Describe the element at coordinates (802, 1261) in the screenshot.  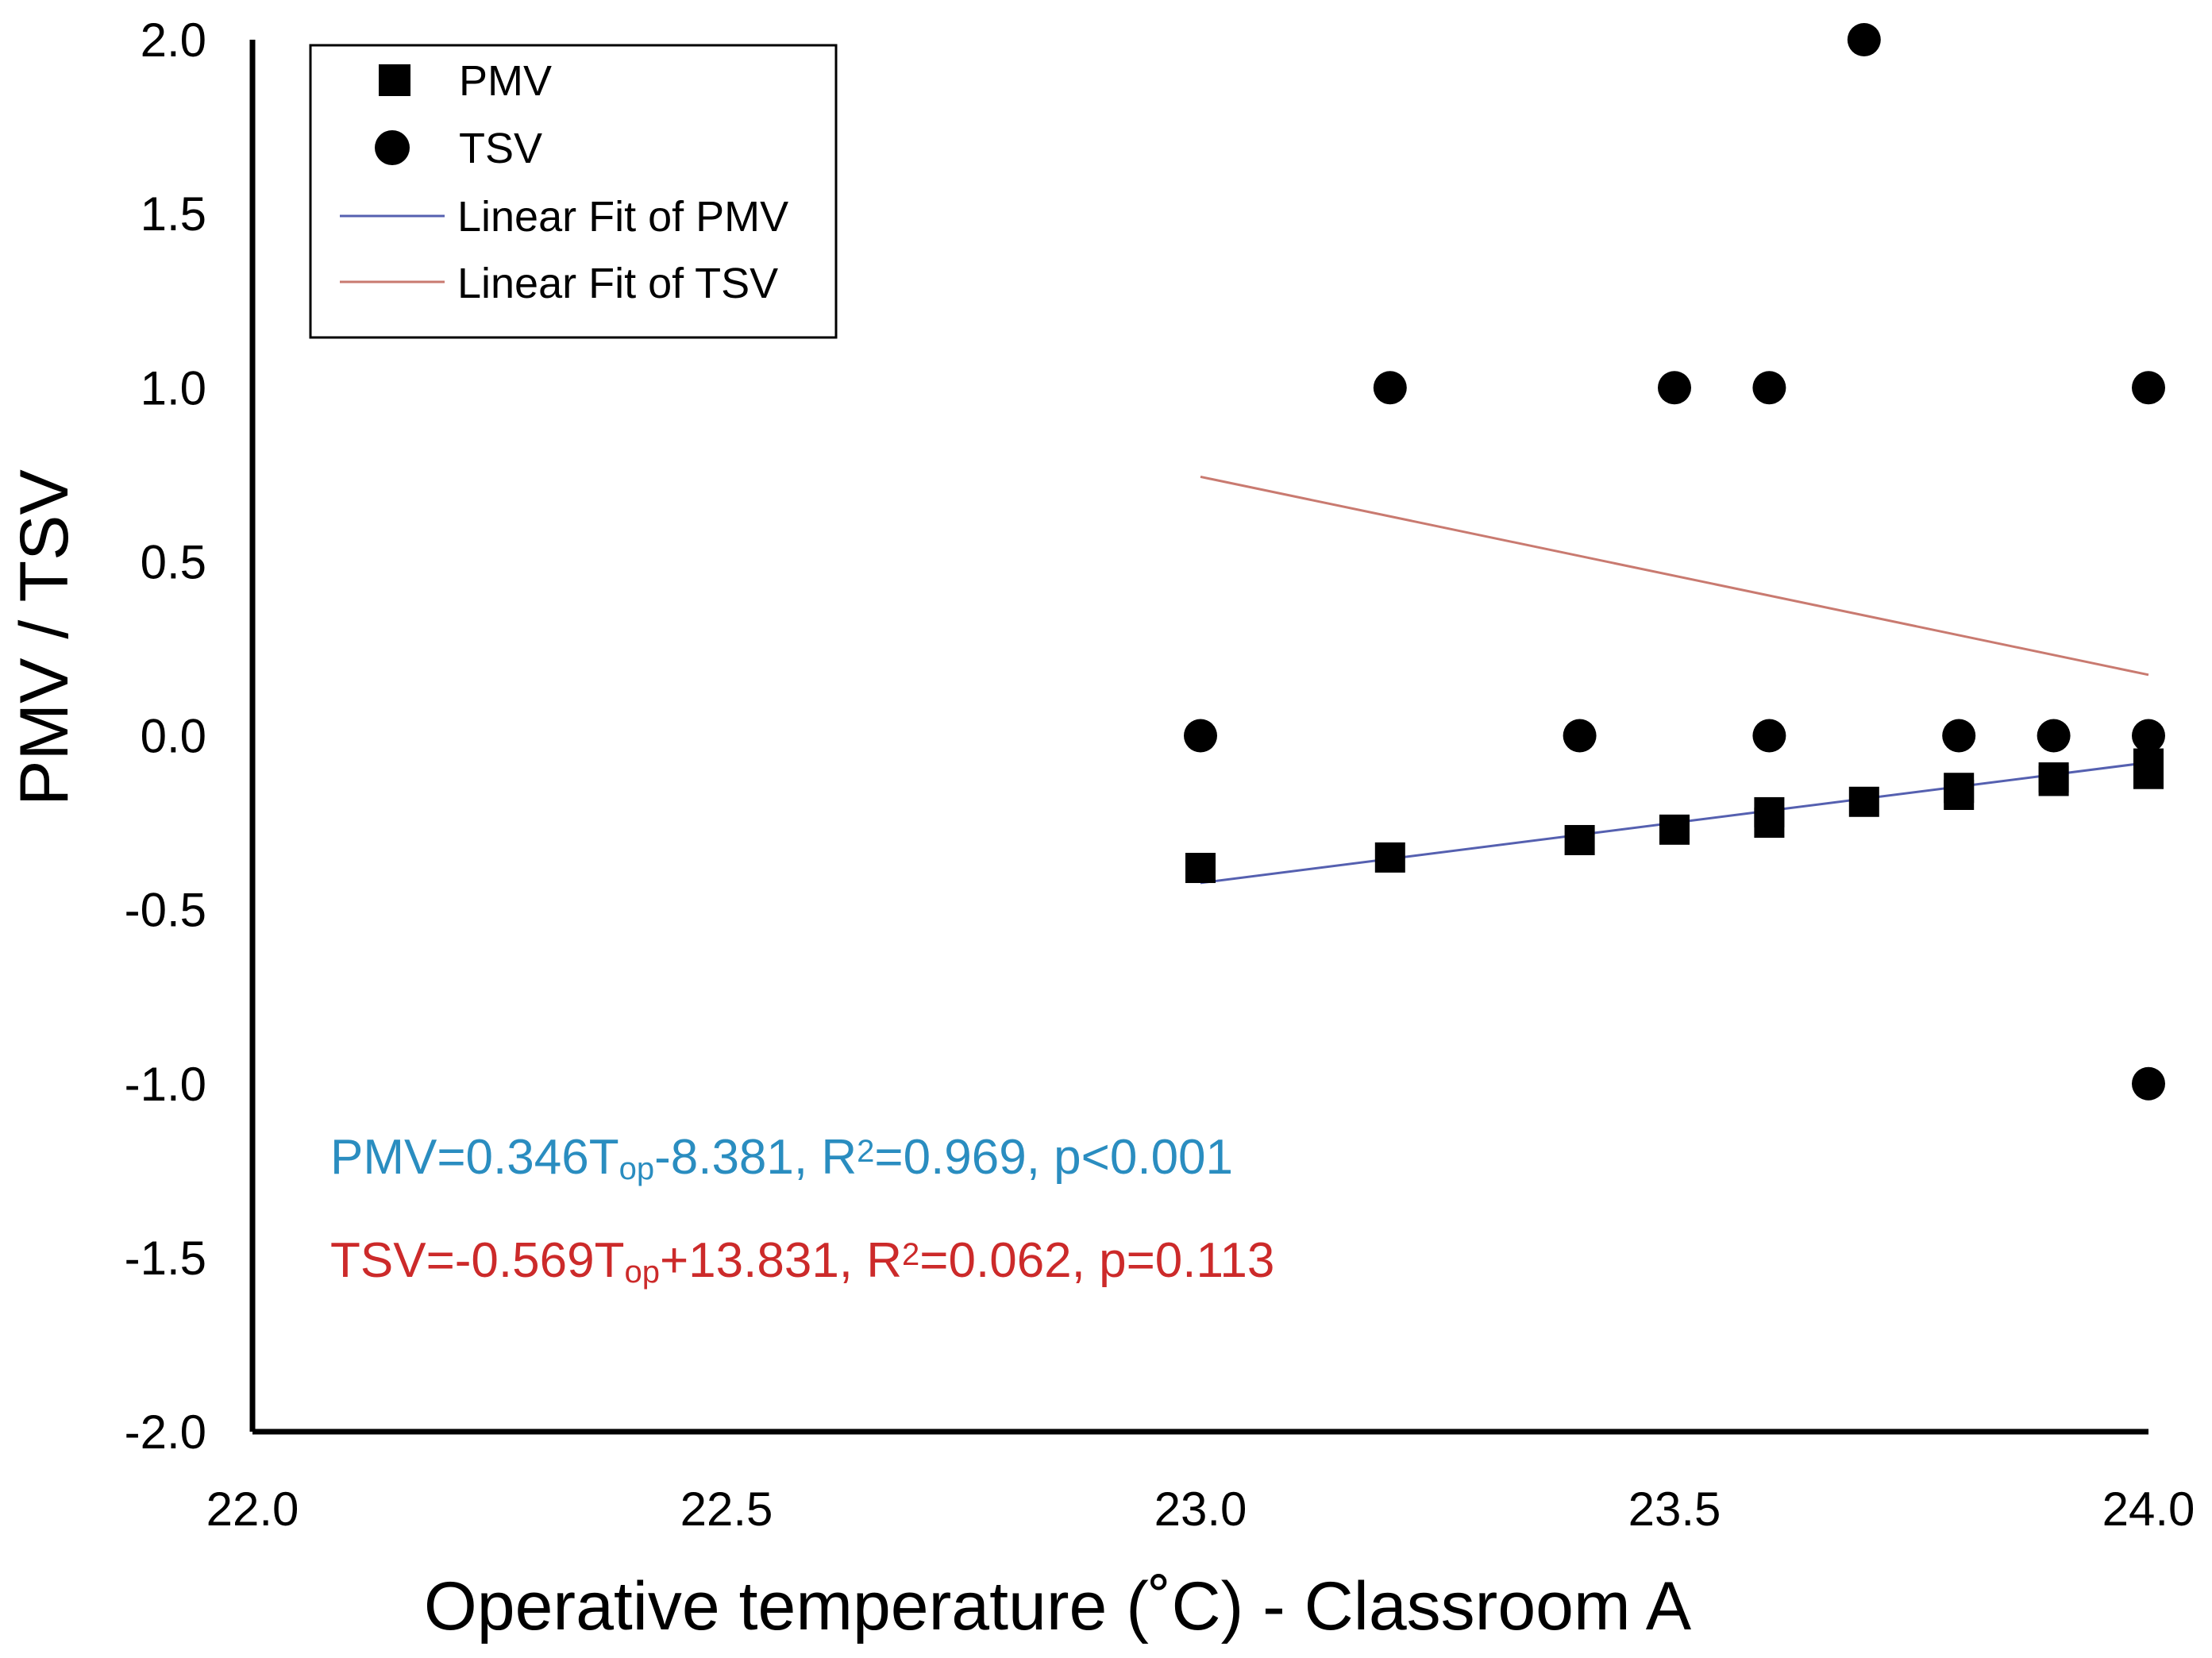
I see `tsv-equation: TSV=-0.569Top+13.831, R2=0.062, p=0.113` at that location.